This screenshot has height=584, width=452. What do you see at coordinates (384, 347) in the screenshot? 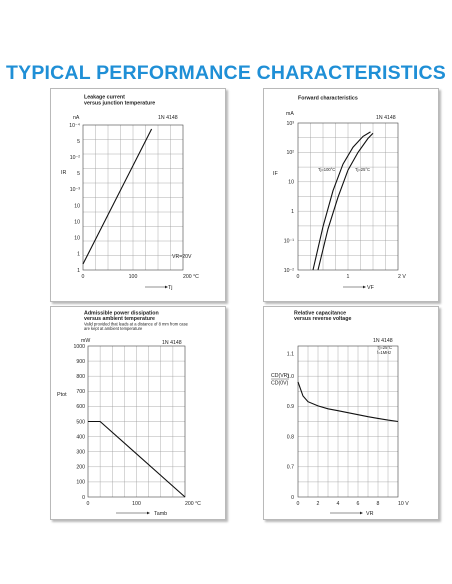
I see `condition-1: Tj=25°C` at bounding box center [384, 347].